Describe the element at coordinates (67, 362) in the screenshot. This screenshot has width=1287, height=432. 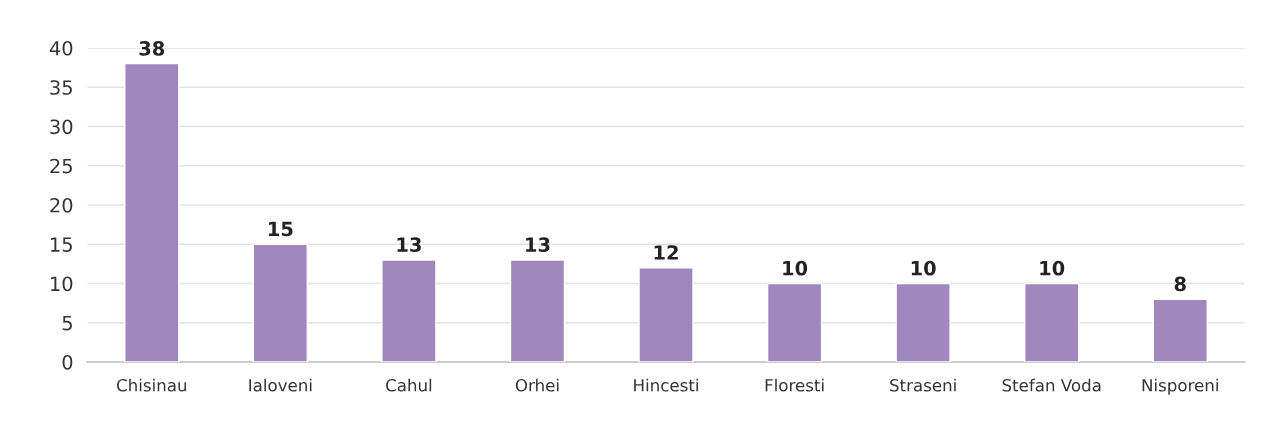
I see `y-tick-label: 0` at that location.